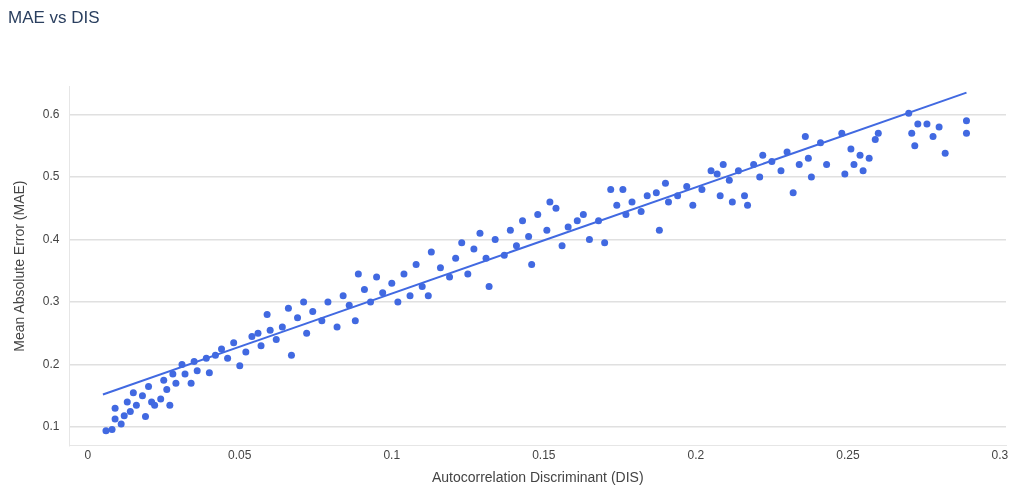 This screenshot has width=1018, height=495. Describe the element at coordinates (54, 17) in the screenshot. I see `chart-title: MAE vs DIS` at that location.